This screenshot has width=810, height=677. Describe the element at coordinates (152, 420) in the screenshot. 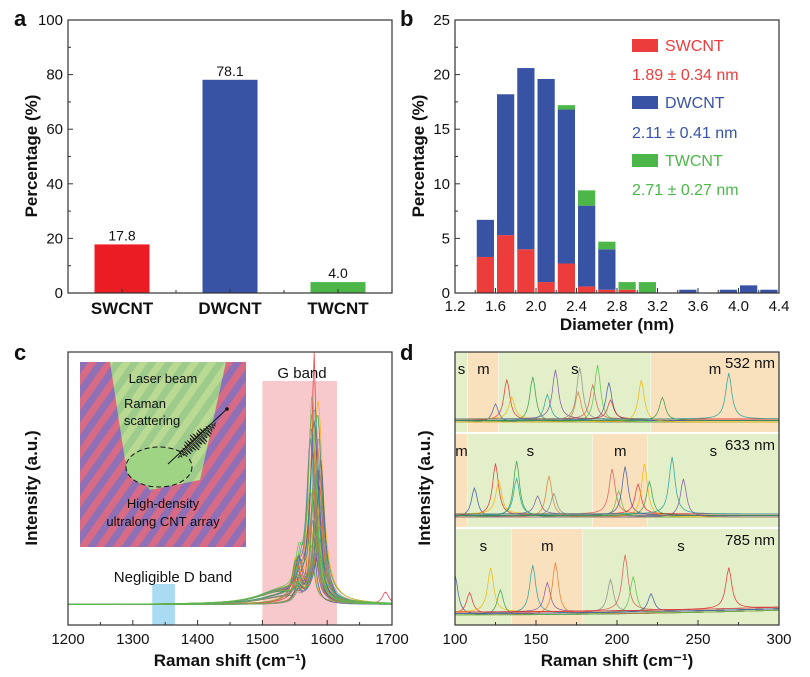

I see `inset-label-scattering: scattering` at that location.